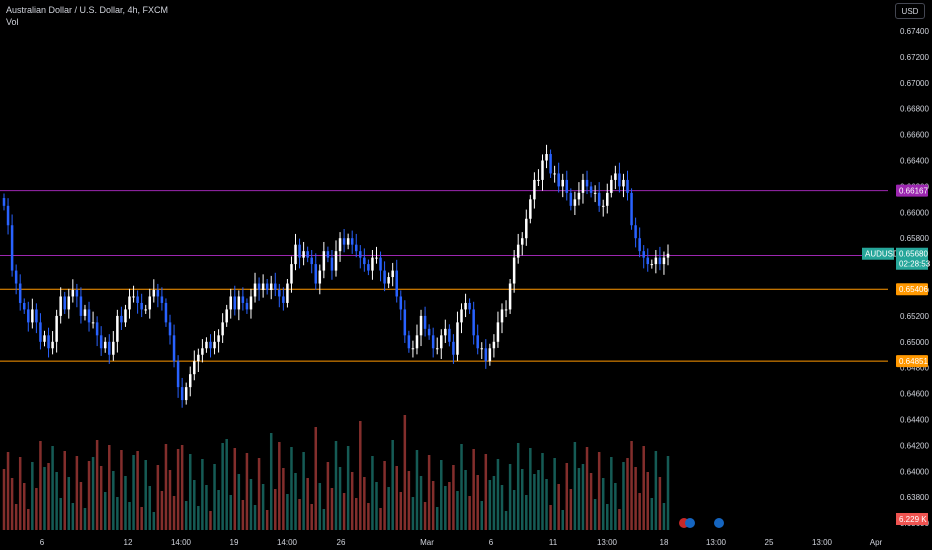 The image size is (932, 550). What do you see at coordinates (690, 523) in the screenshot?
I see `event-us-icon` at bounding box center [690, 523].